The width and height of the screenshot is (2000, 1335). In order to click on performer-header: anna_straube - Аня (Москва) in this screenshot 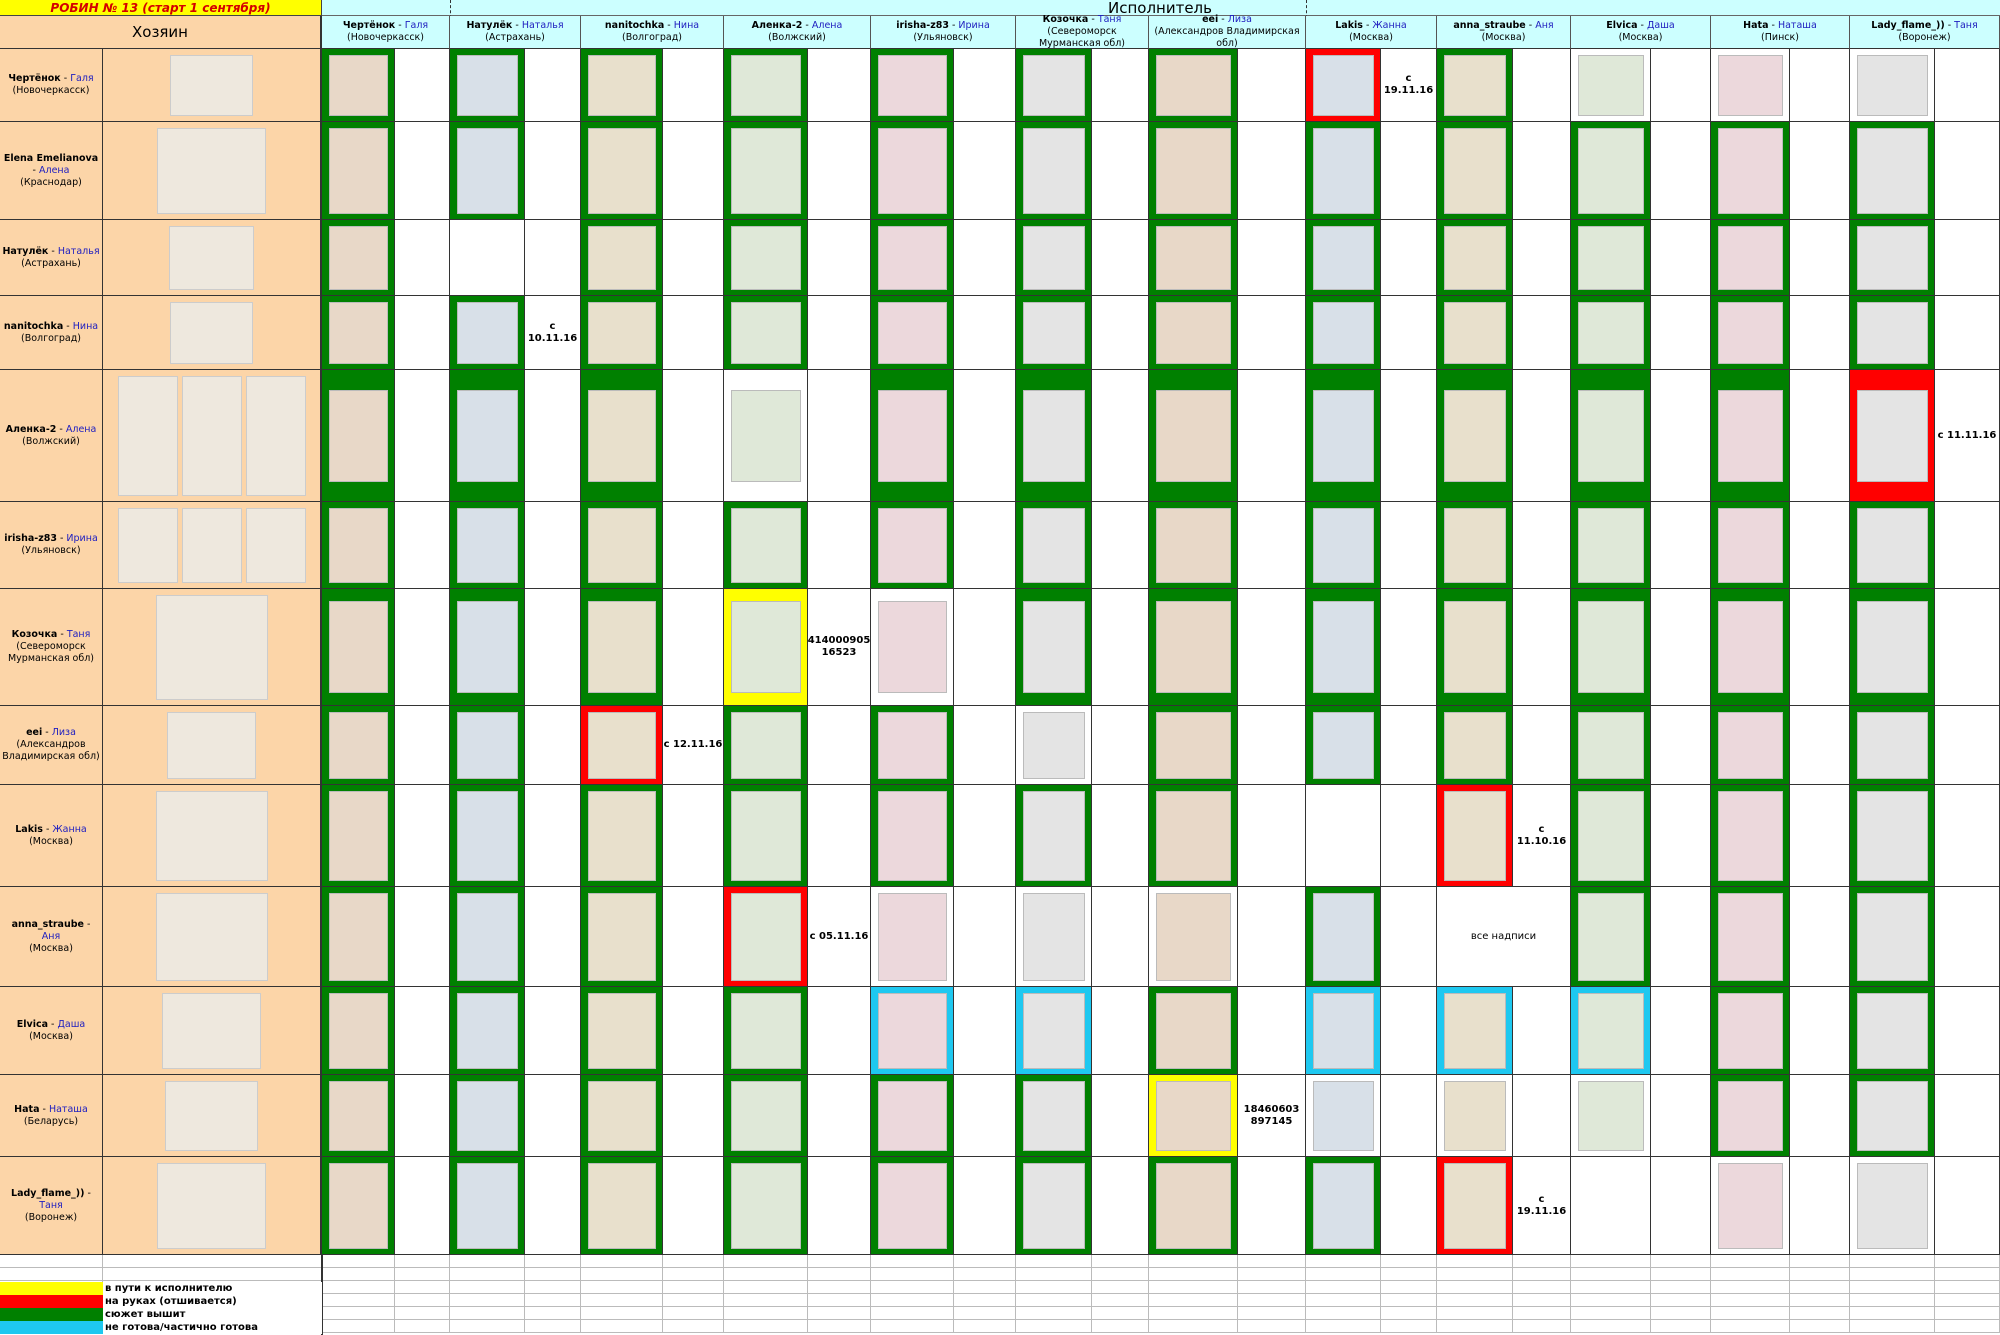, I will do `click(1504, 32)`.